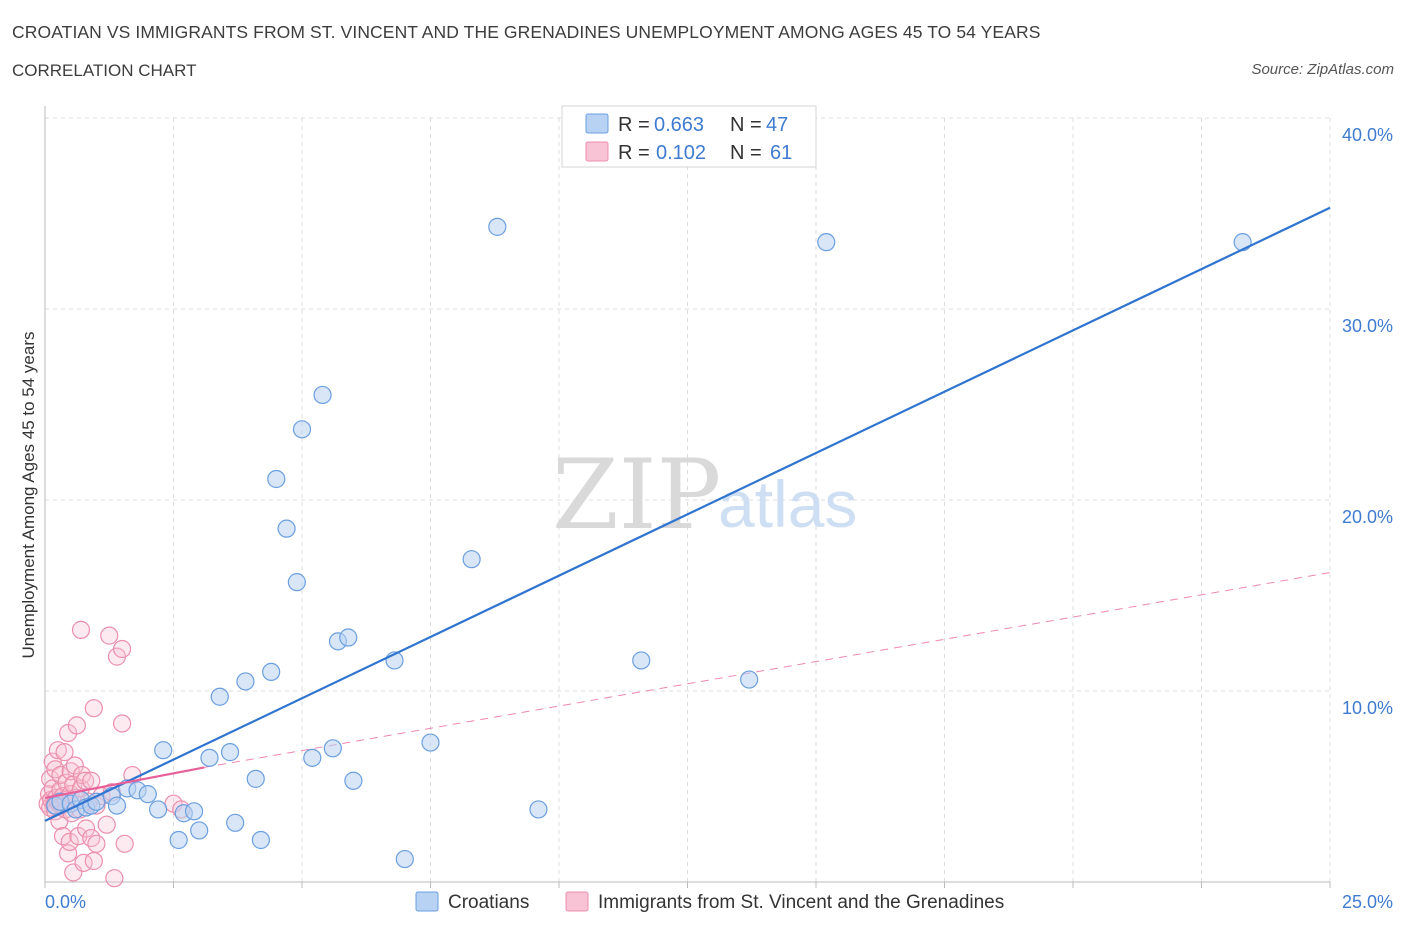  I want to click on watermark: ZIP atlas, so click(704, 495).